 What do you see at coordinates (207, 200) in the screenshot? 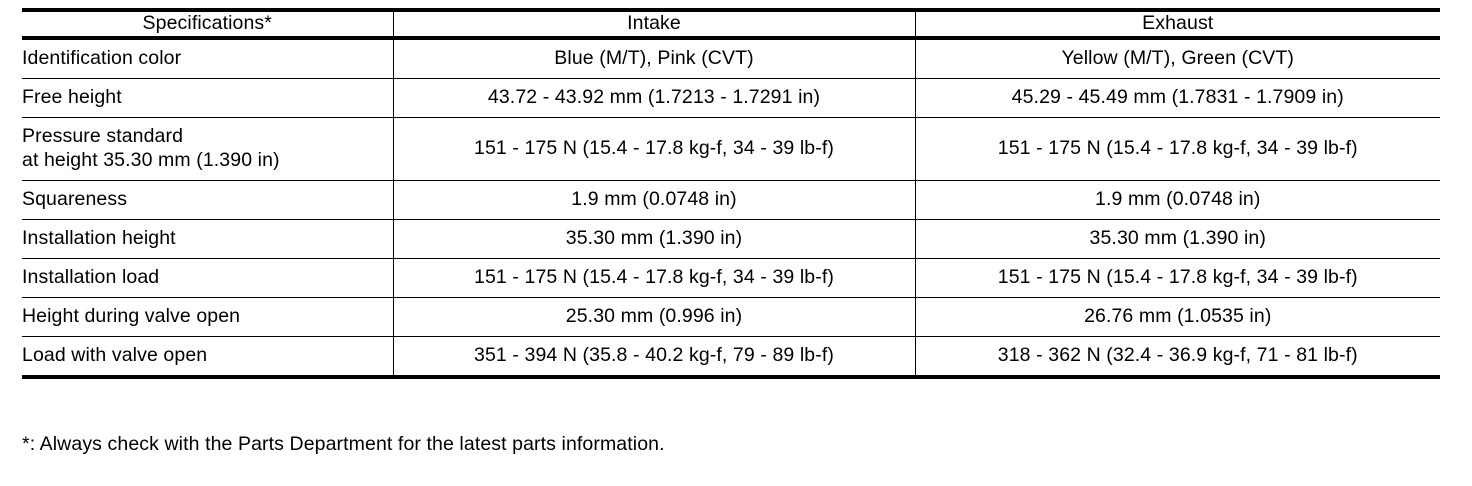
I see `row-label-squareness: Squareness` at bounding box center [207, 200].